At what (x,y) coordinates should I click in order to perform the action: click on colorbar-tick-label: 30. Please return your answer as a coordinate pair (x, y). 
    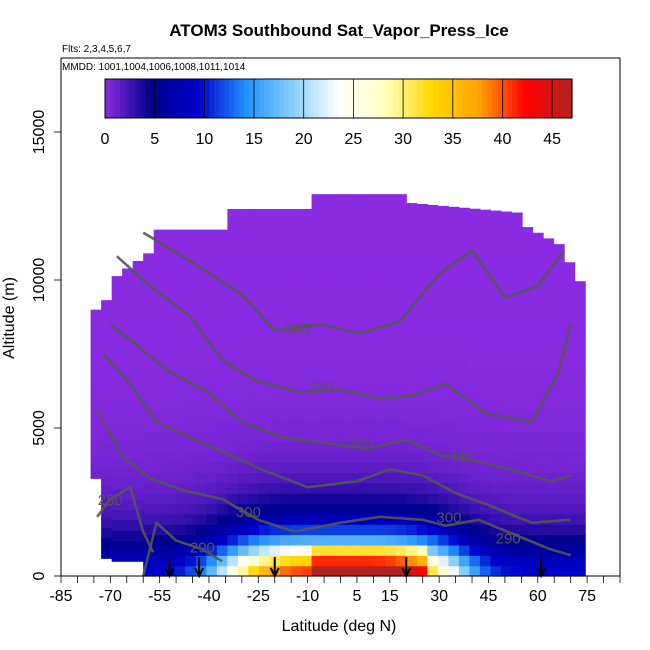
    Looking at the image, I should click on (403, 139).